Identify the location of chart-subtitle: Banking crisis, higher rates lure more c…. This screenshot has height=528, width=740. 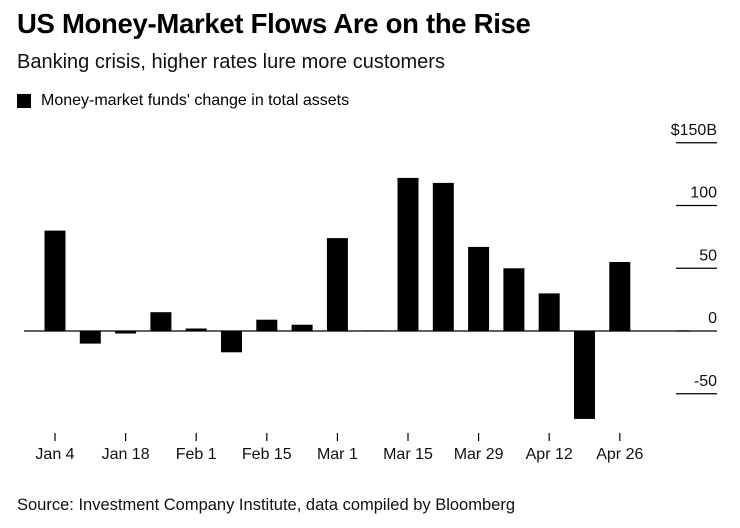
(231, 62).